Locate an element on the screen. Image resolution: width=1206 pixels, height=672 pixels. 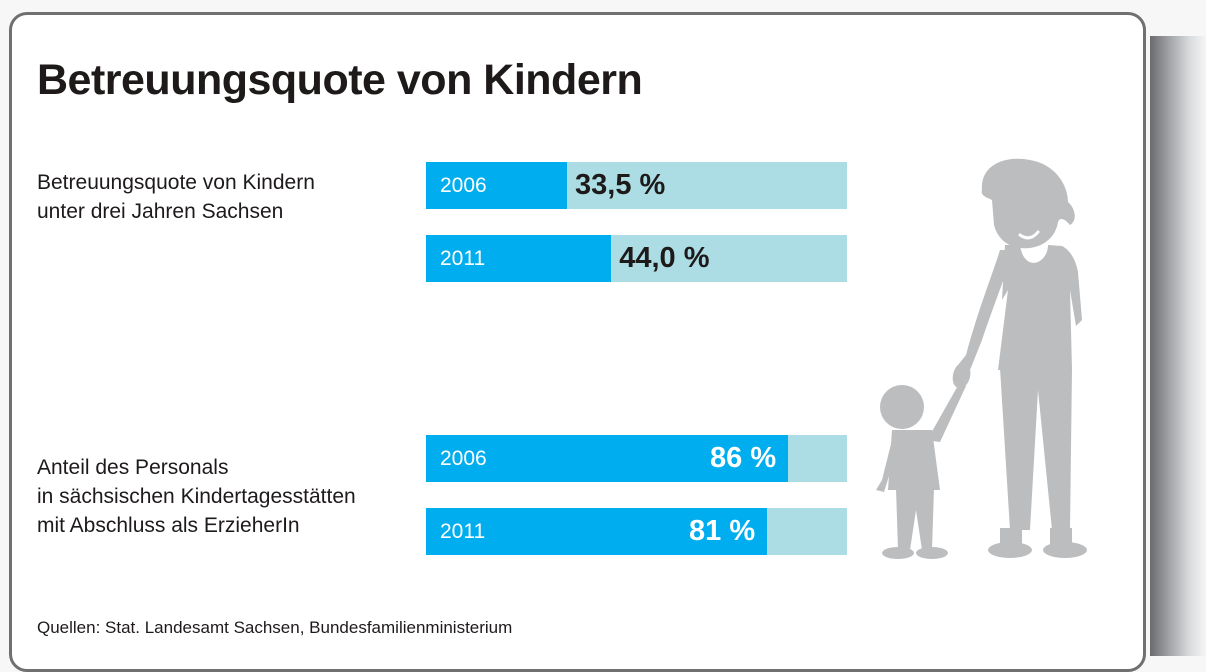
child-head is located at coordinates (902, 407).